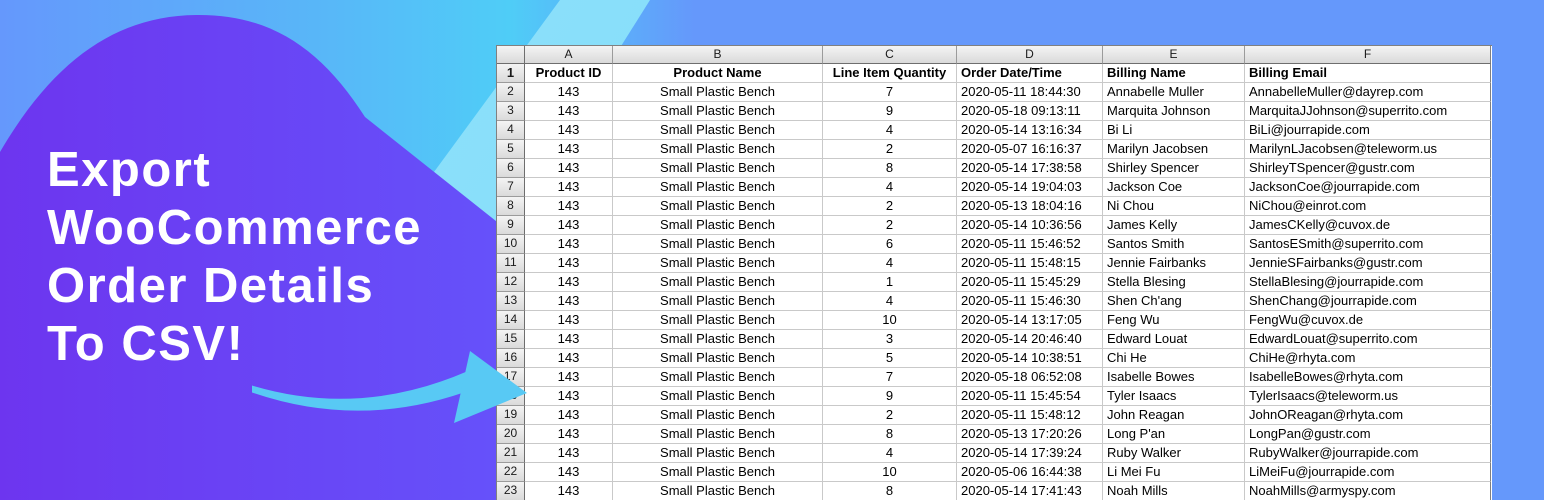  Describe the element at coordinates (1030, 263) in the screenshot. I see `cell: 2020-05-11 15:48:15` at that location.